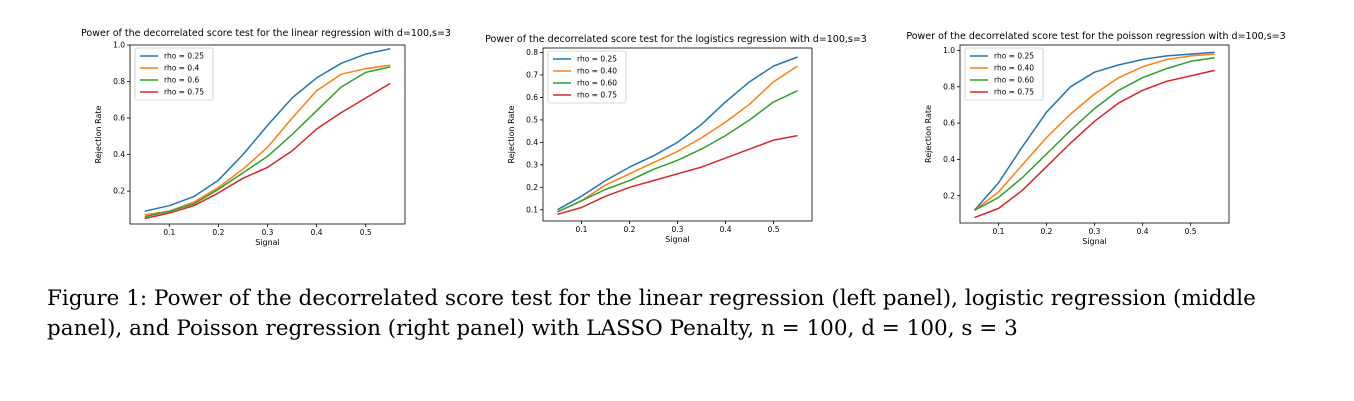  I want to click on legend-label: rho = 0.4, so click(182, 68).